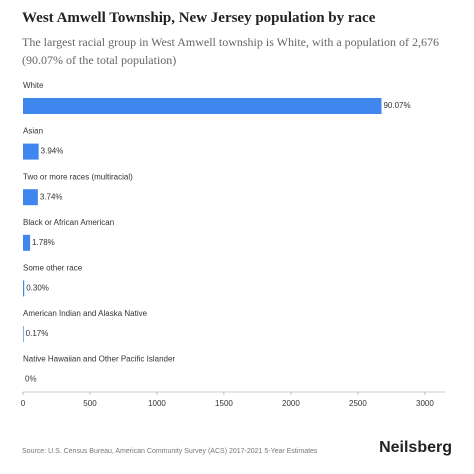 This screenshot has height=474, width=474. Describe the element at coordinates (224, 403) in the screenshot. I see `x-tick-label: 1500` at that location.